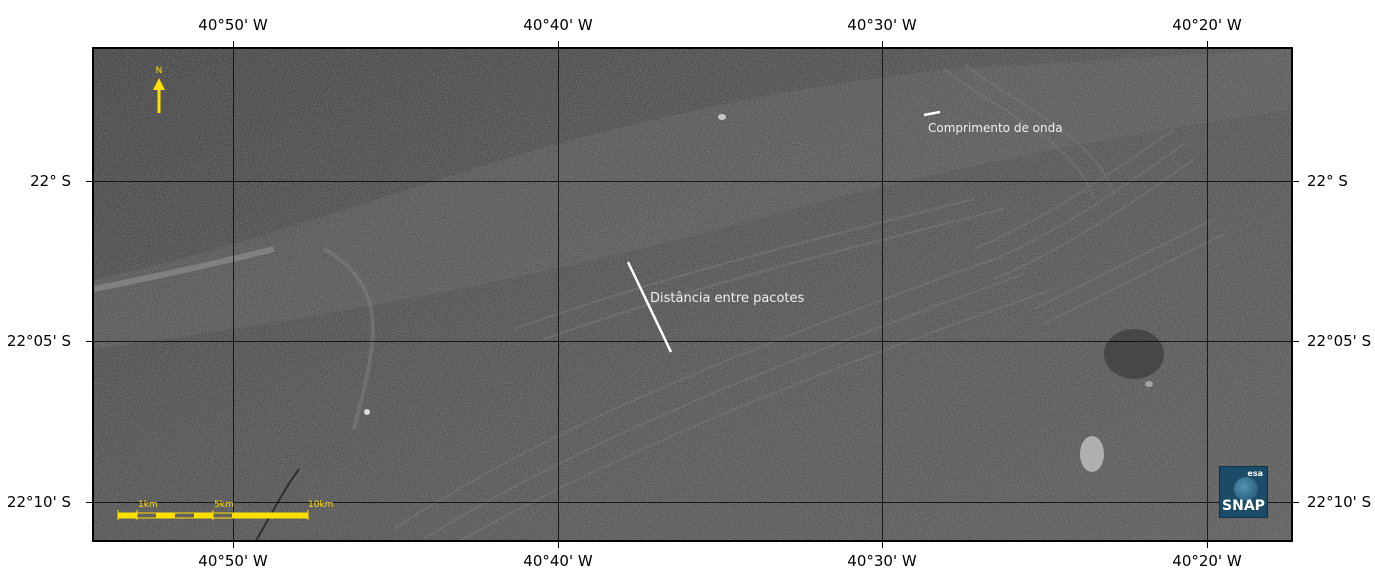 Image resolution: width=1375 pixels, height=575 pixels. Describe the element at coordinates (1339, 502) in the screenshot. I see `lat-label-right-3: 22°10' S` at that location.